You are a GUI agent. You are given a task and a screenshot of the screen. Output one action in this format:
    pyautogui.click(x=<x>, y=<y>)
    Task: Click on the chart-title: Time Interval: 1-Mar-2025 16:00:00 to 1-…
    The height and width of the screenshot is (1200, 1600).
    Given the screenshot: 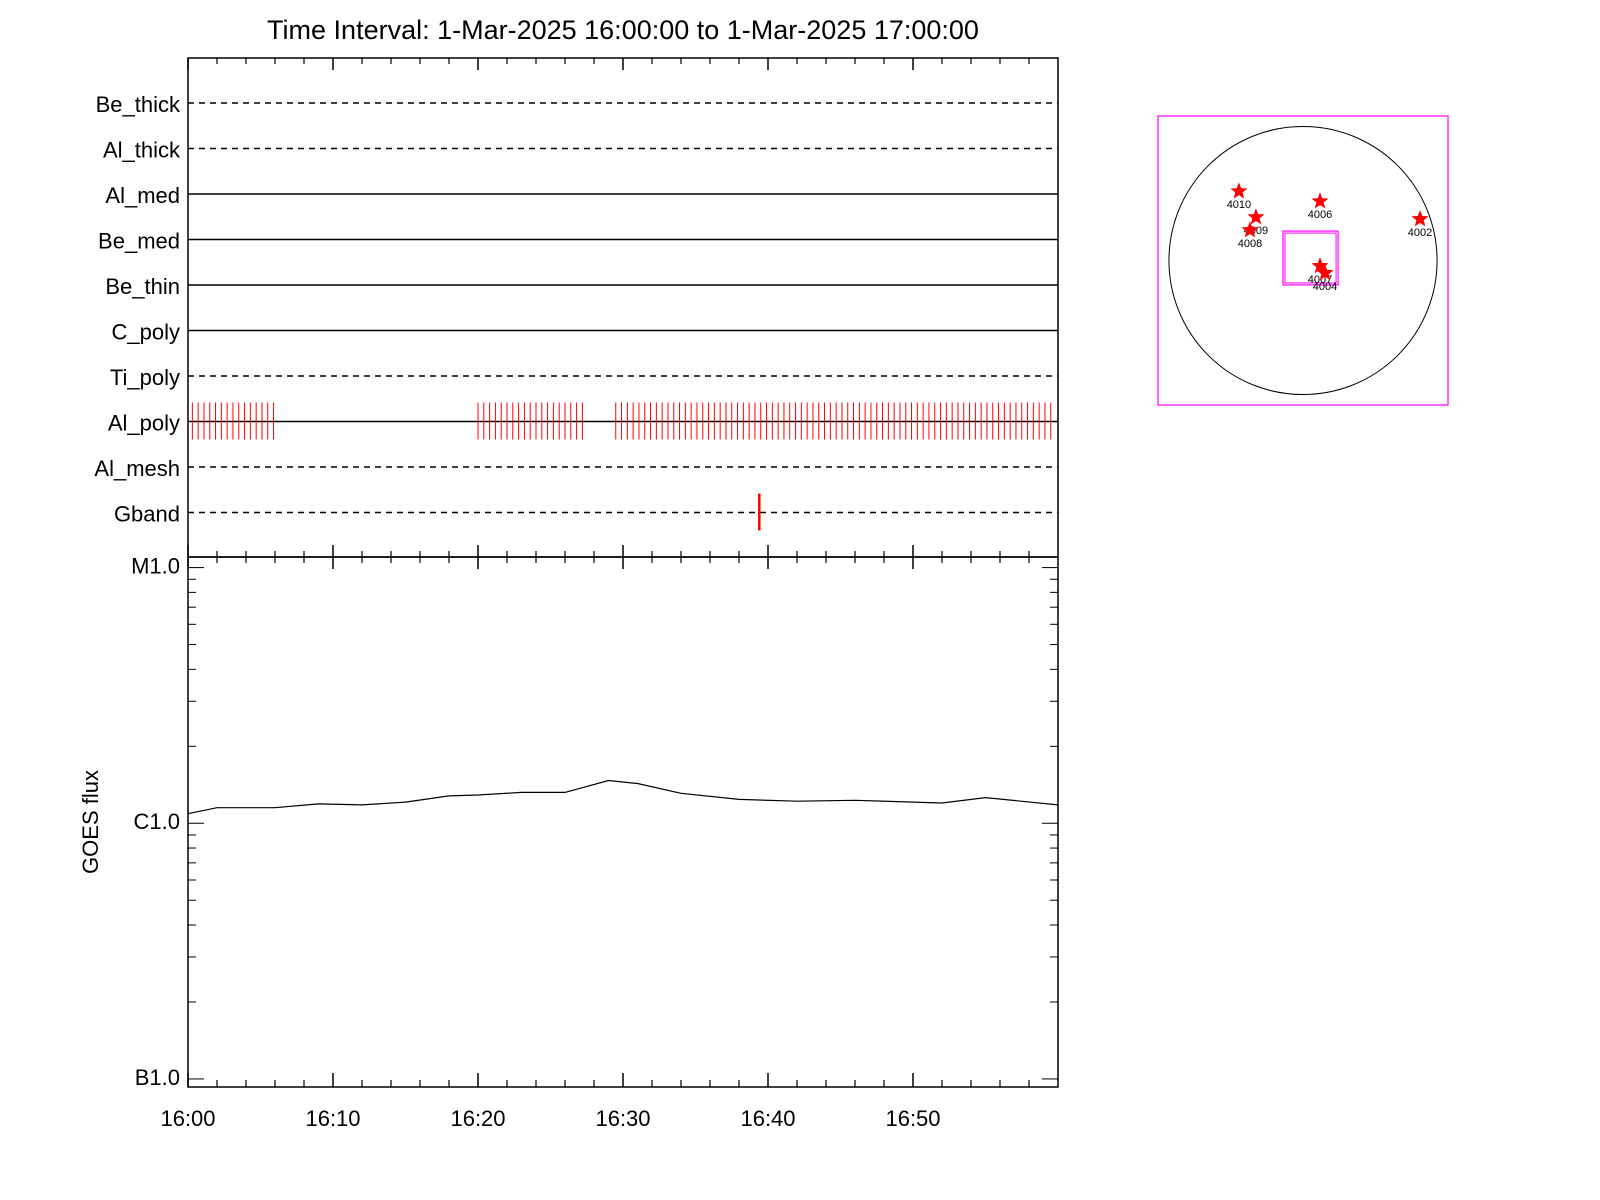 What is the action you would take?
    pyautogui.click(x=623, y=30)
    